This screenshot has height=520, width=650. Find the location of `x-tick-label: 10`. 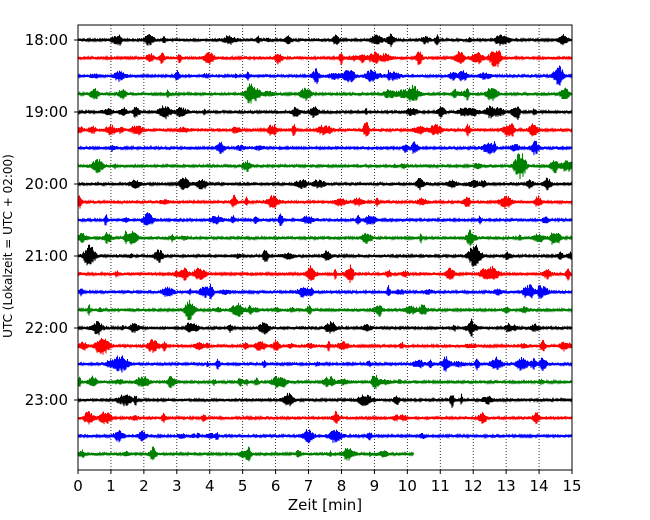

x-tick-label: 10 is located at coordinates (407, 486).